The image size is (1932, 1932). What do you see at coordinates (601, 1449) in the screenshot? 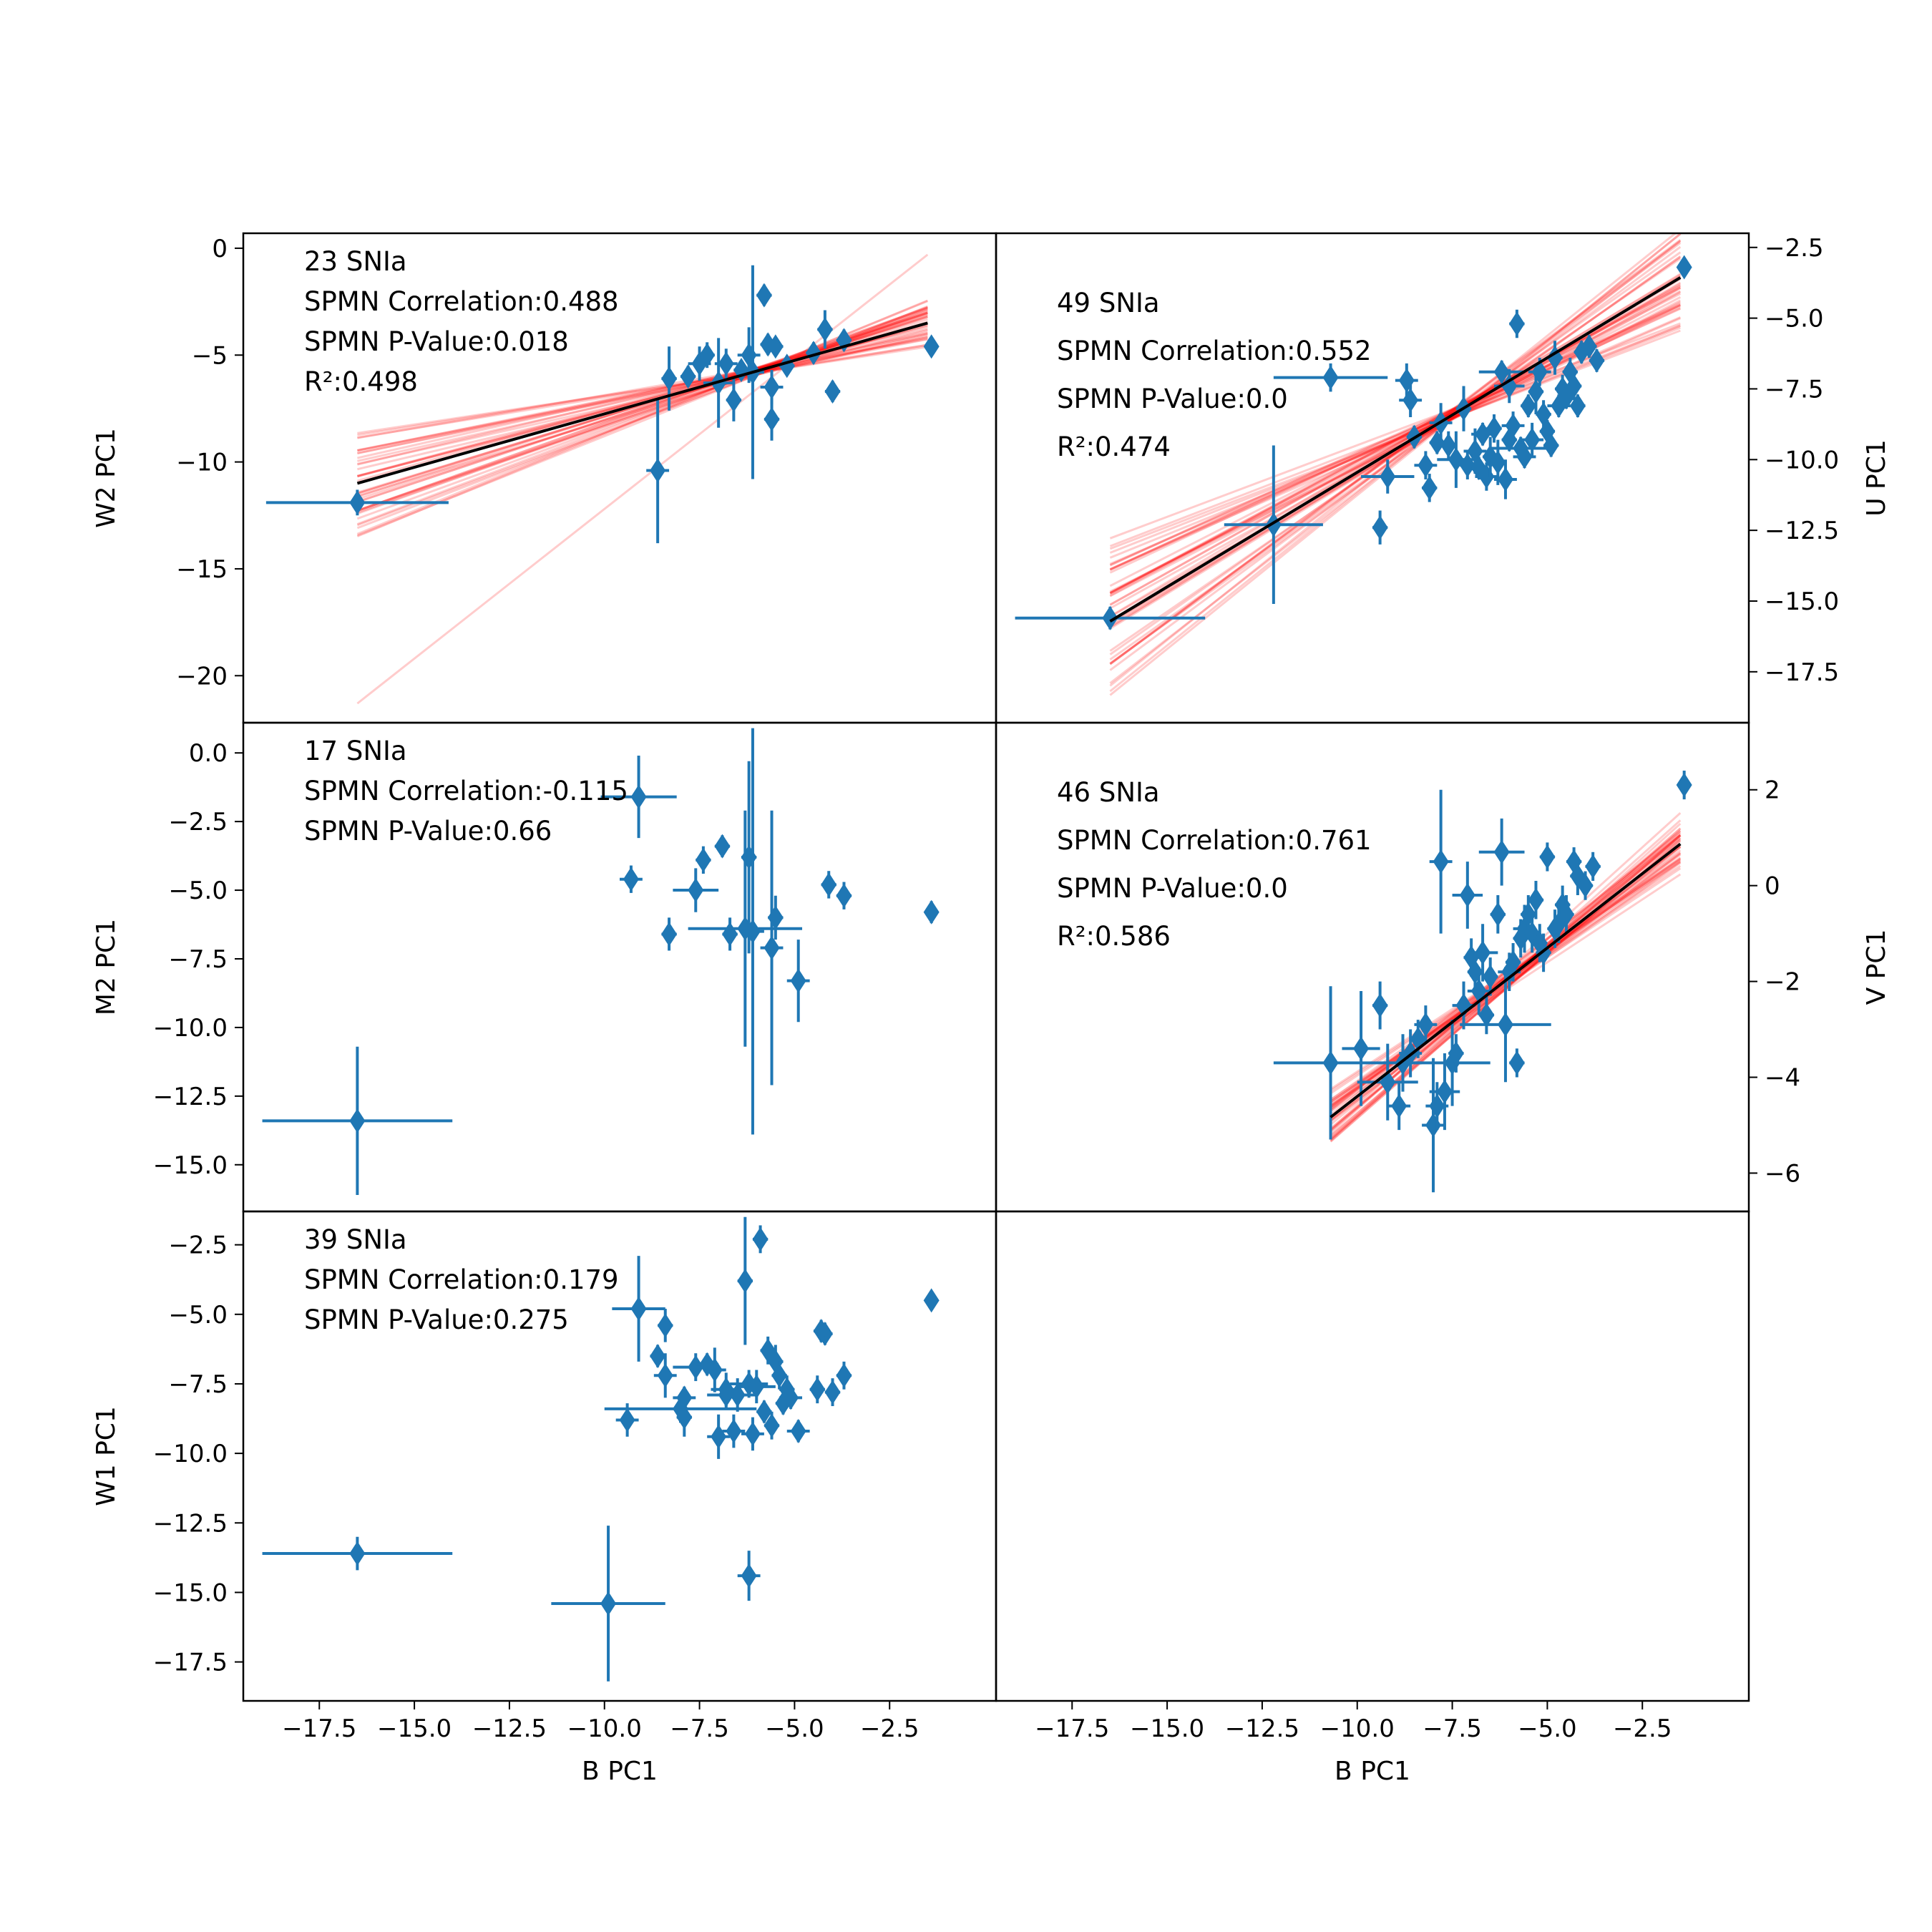
I see `plot-area-w1` at bounding box center [601, 1449].